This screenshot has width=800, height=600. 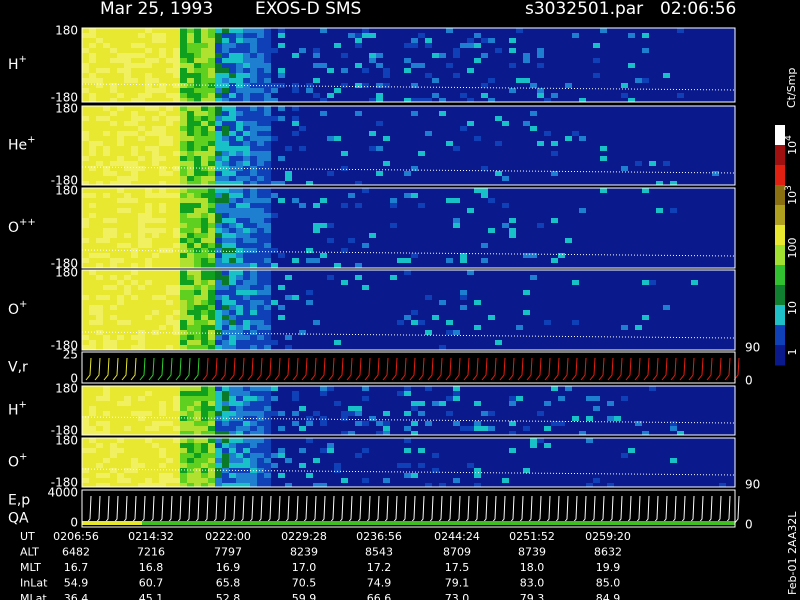 What do you see at coordinates (17, 409) in the screenshot?
I see `panel-label: H+` at bounding box center [17, 409].